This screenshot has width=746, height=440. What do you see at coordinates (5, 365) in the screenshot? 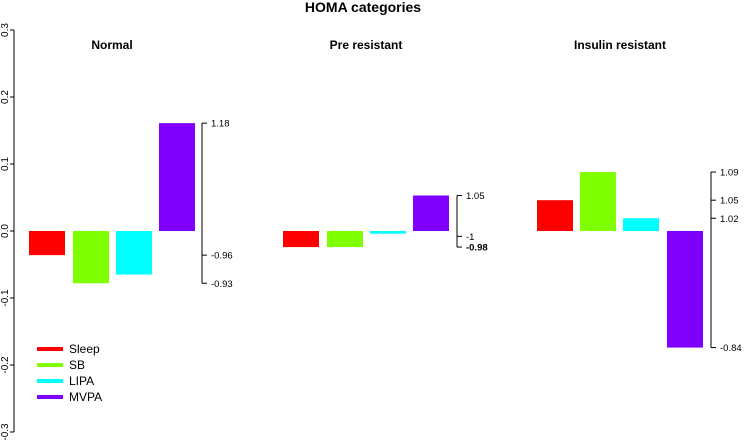
I see `y-tick-label: -0.2` at bounding box center [5, 365].